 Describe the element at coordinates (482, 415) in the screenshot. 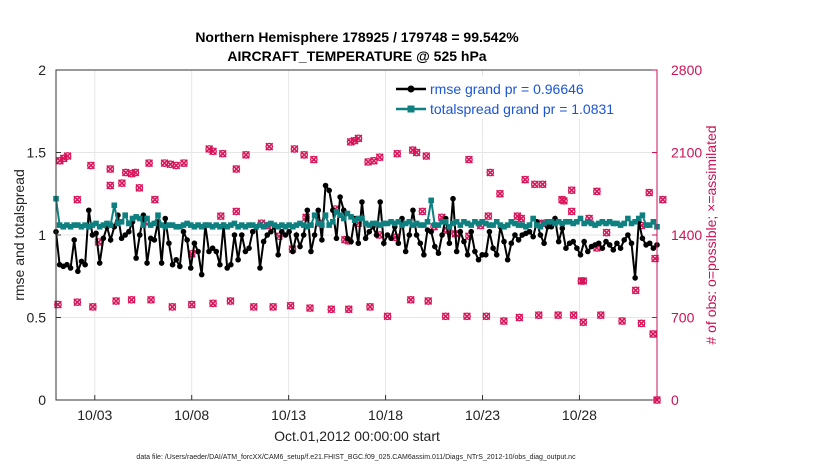

I see `x-tick-label: 10/23` at that location.